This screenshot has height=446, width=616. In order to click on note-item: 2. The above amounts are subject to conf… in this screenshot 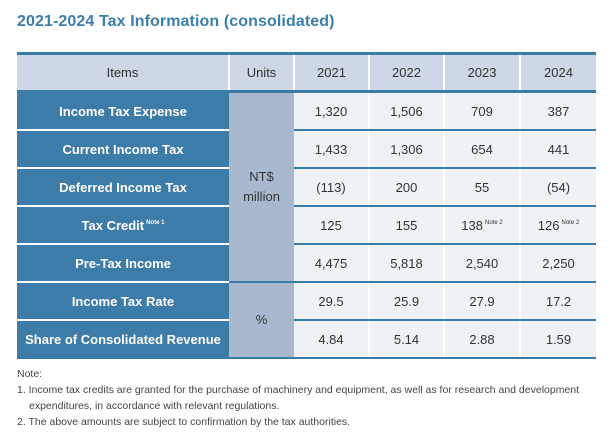, I will do `click(184, 422)`.